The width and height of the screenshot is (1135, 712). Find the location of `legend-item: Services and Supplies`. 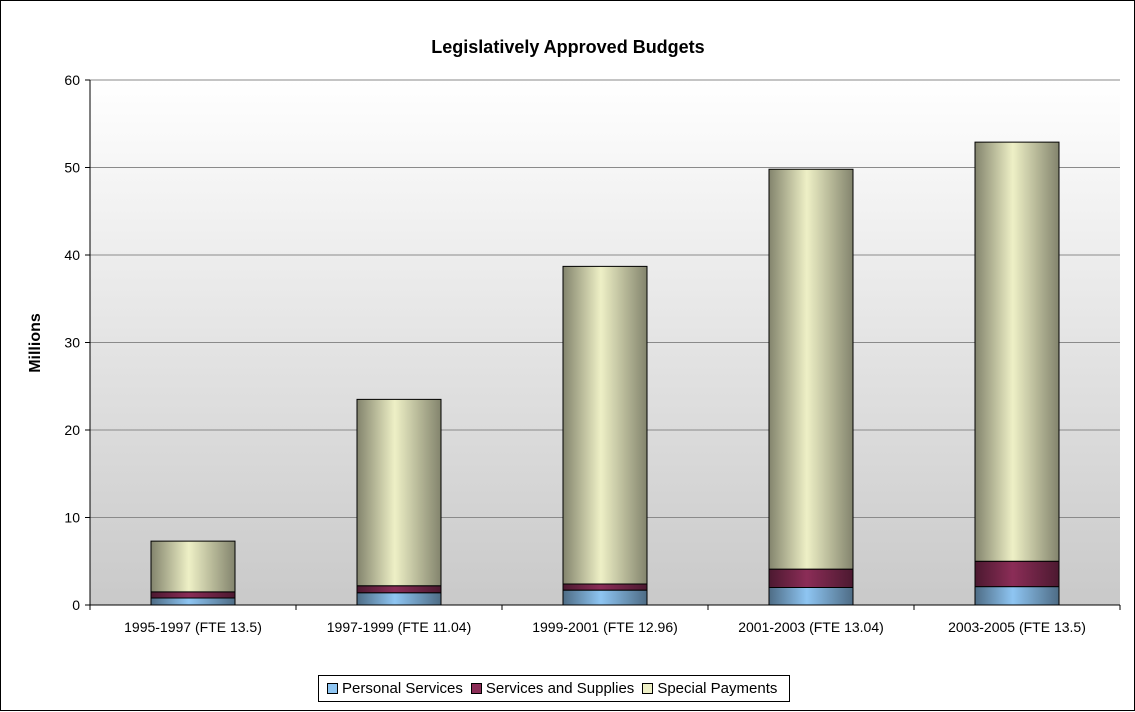

legend-item: Services and Supplies is located at coordinates (552, 688).